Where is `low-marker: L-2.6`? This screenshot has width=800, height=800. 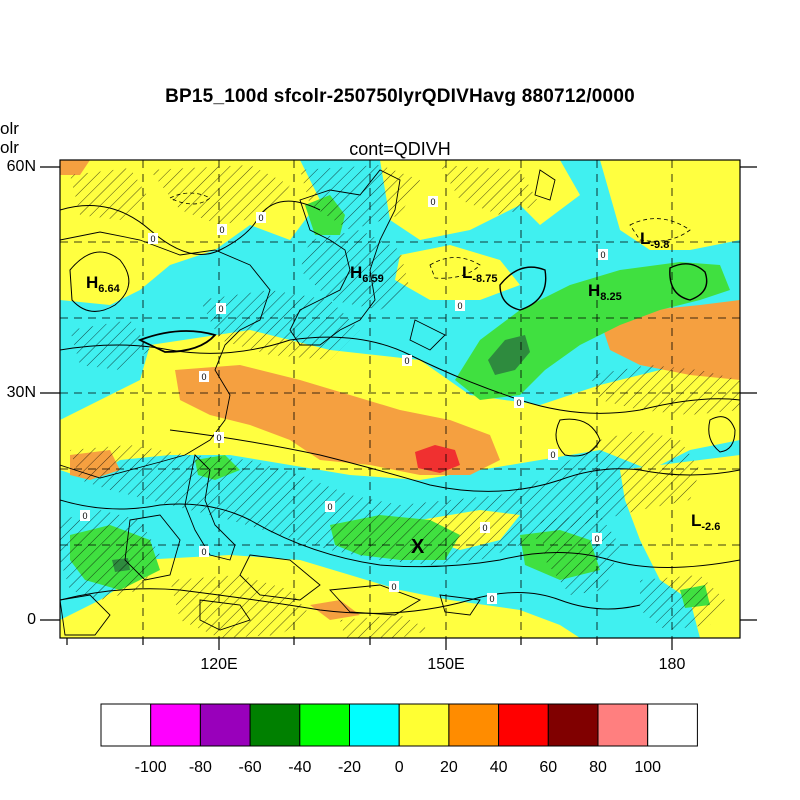
low-marker: L-2.6 is located at coordinates (705, 522).